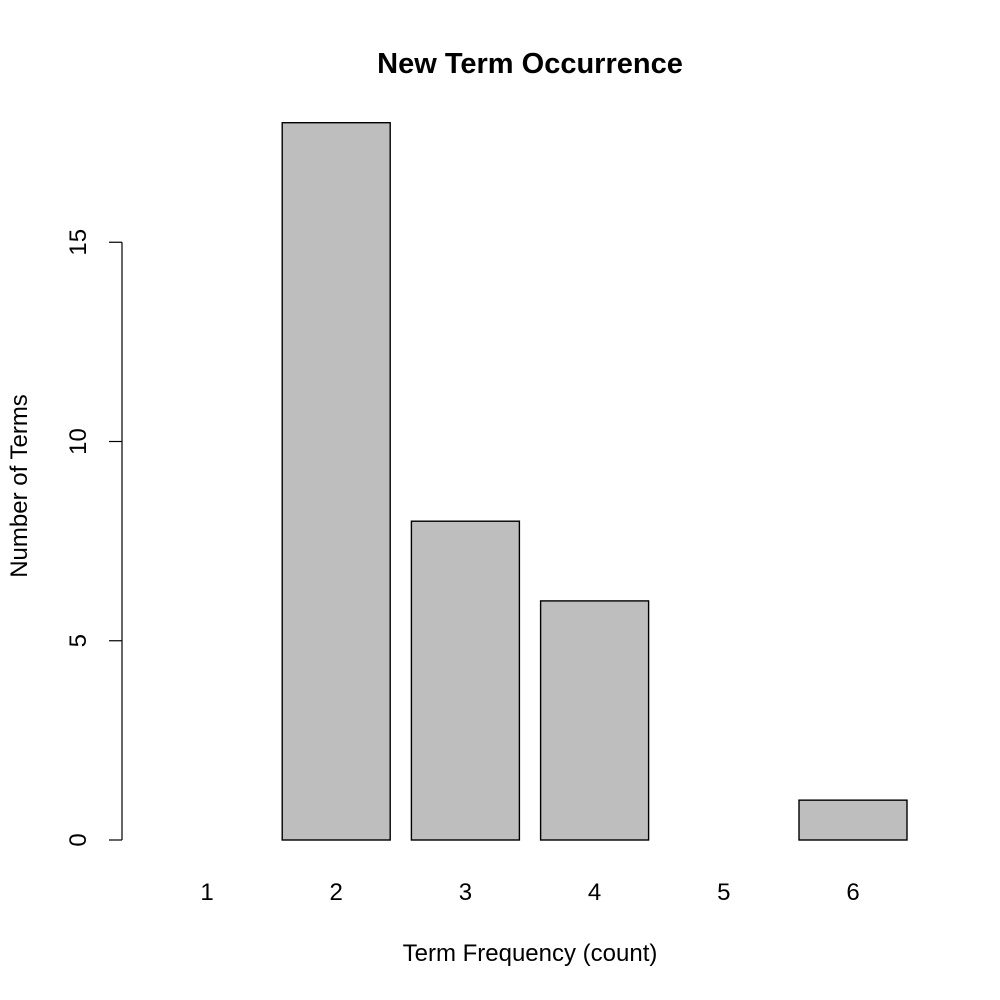 The height and width of the screenshot is (1000, 1000). What do you see at coordinates (78, 839) in the screenshot?
I see `y-tick-label: 0` at bounding box center [78, 839].